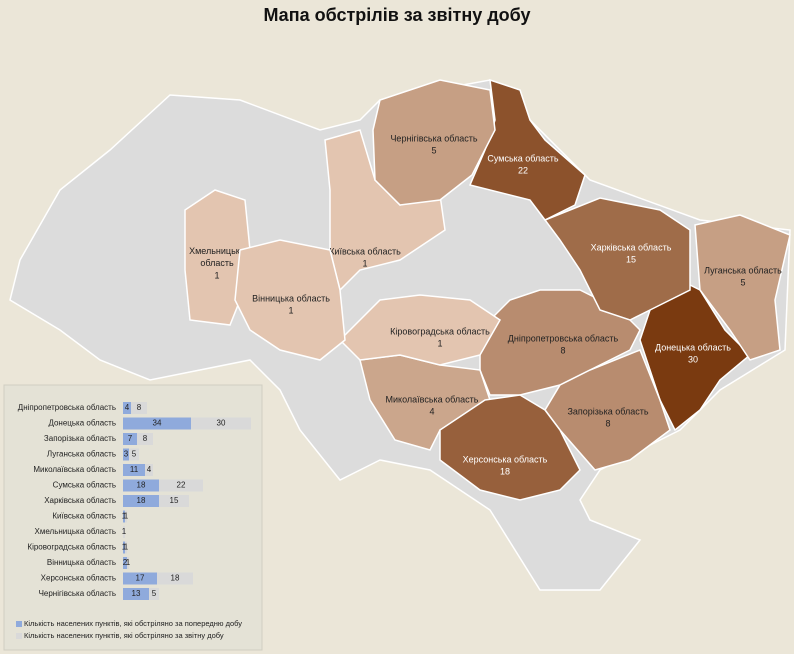 Image resolution: width=794 pixels, height=654 pixels. What do you see at coordinates (74, 469) in the screenshot?
I see `category-label: Миколаївська область` at bounding box center [74, 469].